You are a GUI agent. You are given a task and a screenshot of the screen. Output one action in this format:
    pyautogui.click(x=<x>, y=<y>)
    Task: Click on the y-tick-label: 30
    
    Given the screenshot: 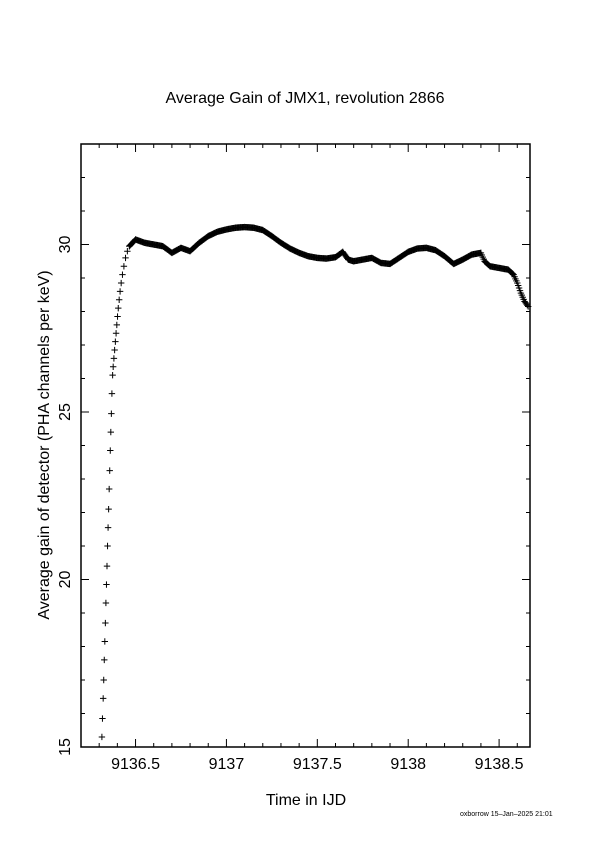 What is the action you would take?
    pyautogui.click(x=65, y=245)
    